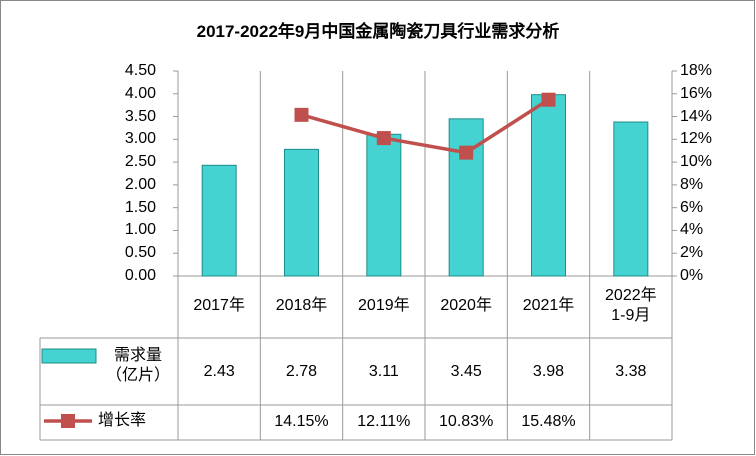 The width and height of the screenshot is (756, 456). I want to click on y-tick-label: 1.00, so click(140, 230).